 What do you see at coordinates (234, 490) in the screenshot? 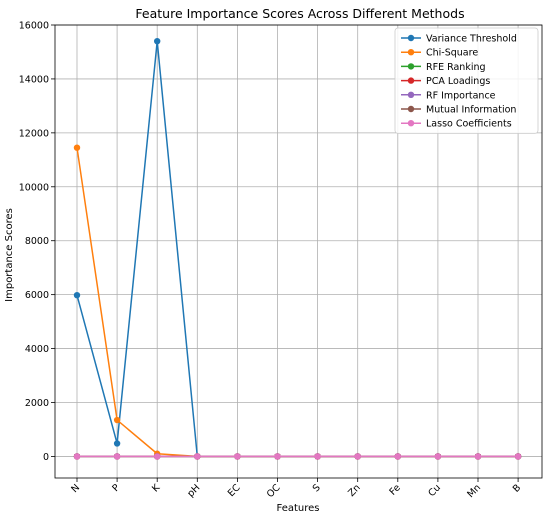
I see `x-tick-label: EC` at bounding box center [234, 490].